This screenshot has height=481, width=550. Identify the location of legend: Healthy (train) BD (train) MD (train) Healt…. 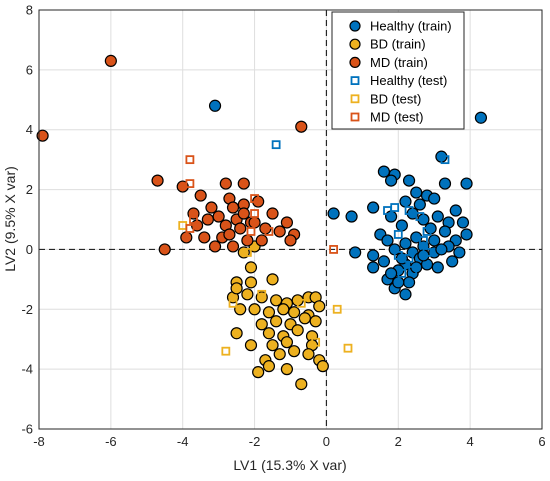
(398, 70).